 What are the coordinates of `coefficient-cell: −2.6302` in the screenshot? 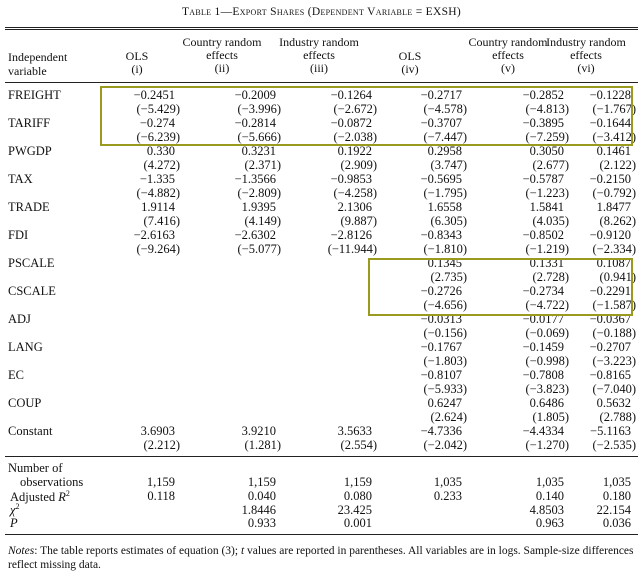 It's located at (255, 235).